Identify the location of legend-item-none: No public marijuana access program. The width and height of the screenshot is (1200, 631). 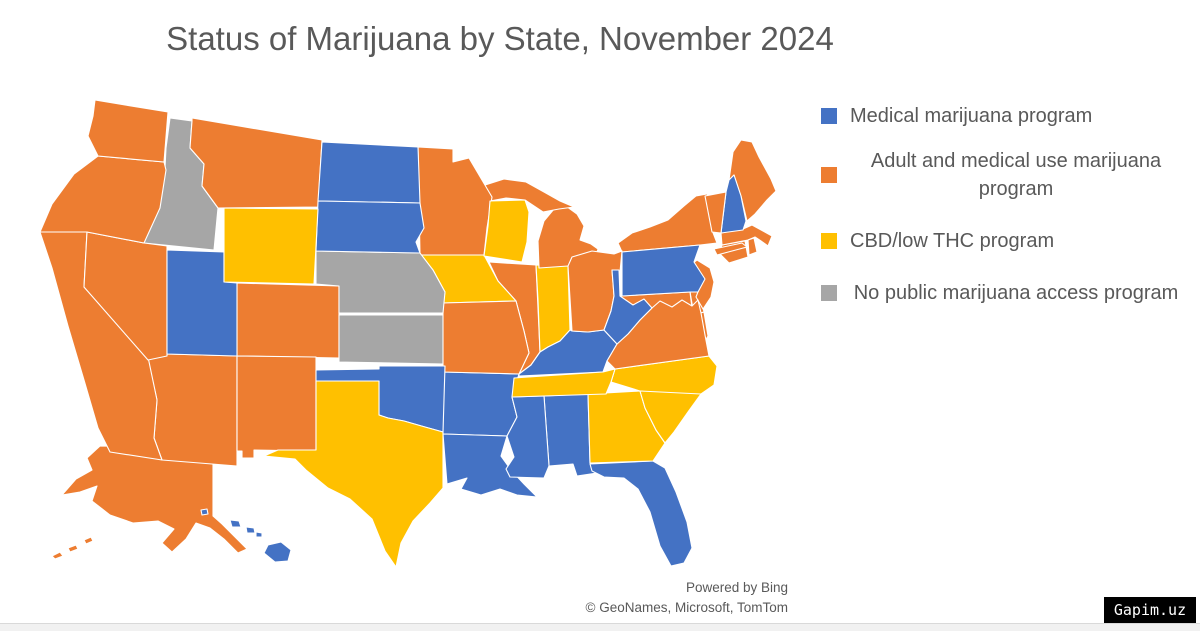
(1005, 293).